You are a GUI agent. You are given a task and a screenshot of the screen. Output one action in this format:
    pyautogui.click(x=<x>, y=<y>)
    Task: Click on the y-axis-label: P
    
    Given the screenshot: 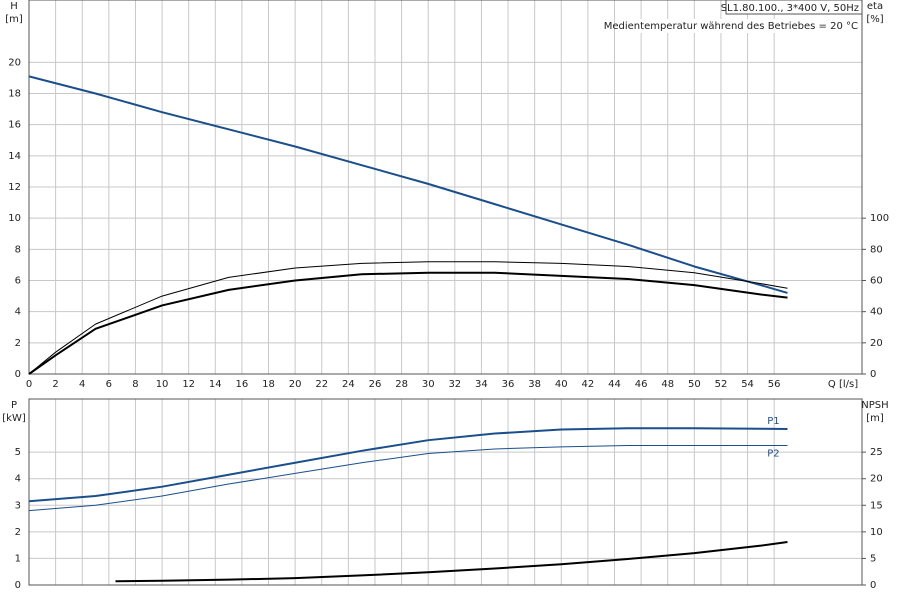 What is the action you would take?
    pyautogui.click(x=14, y=405)
    